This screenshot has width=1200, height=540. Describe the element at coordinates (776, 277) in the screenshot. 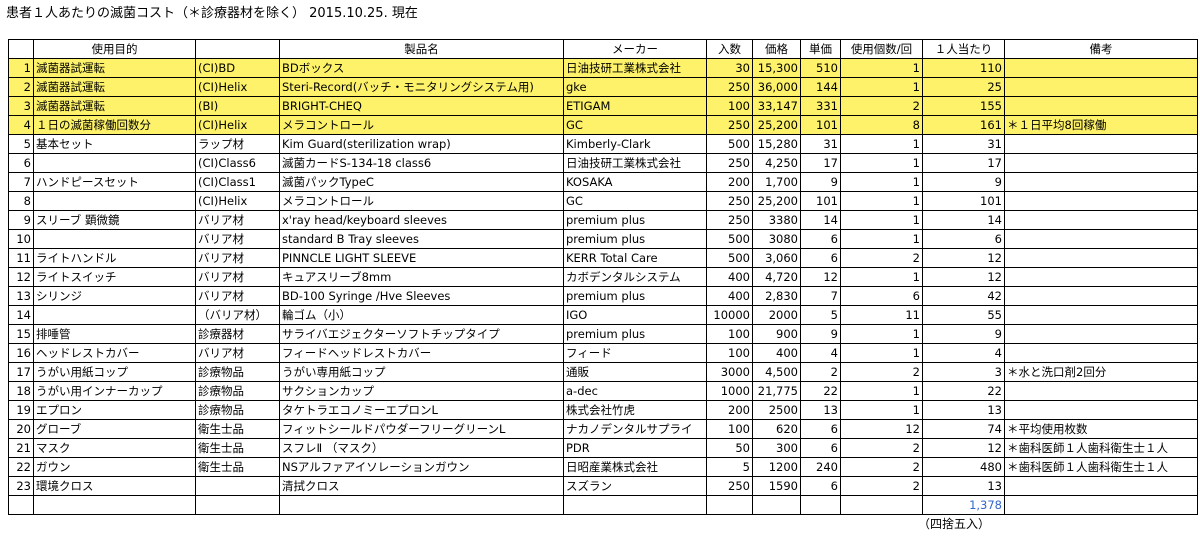

I see `price-cell: 4,720` at that location.